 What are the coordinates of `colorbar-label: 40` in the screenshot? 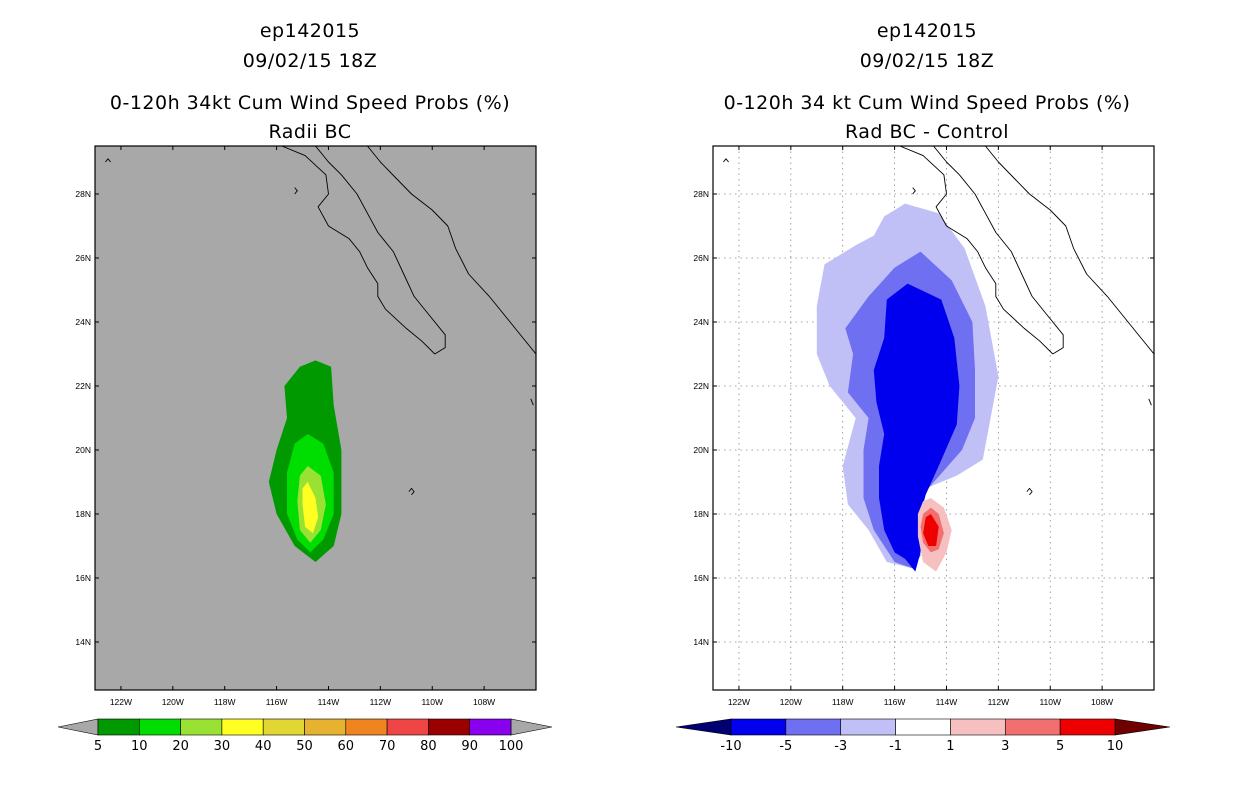 It's located at (263, 746).